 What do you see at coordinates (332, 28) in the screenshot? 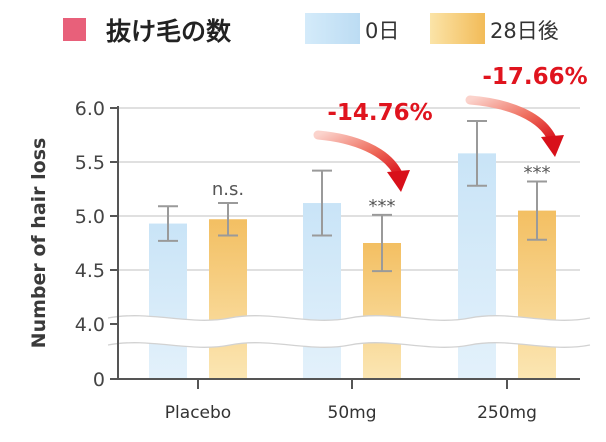
I see `legend-swatch-day0` at bounding box center [332, 28].